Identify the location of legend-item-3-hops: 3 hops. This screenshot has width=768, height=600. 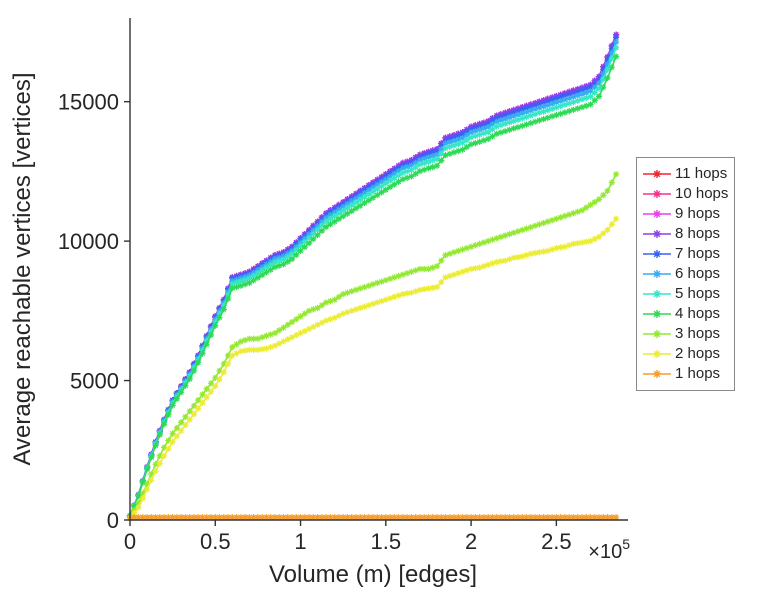
(685, 334).